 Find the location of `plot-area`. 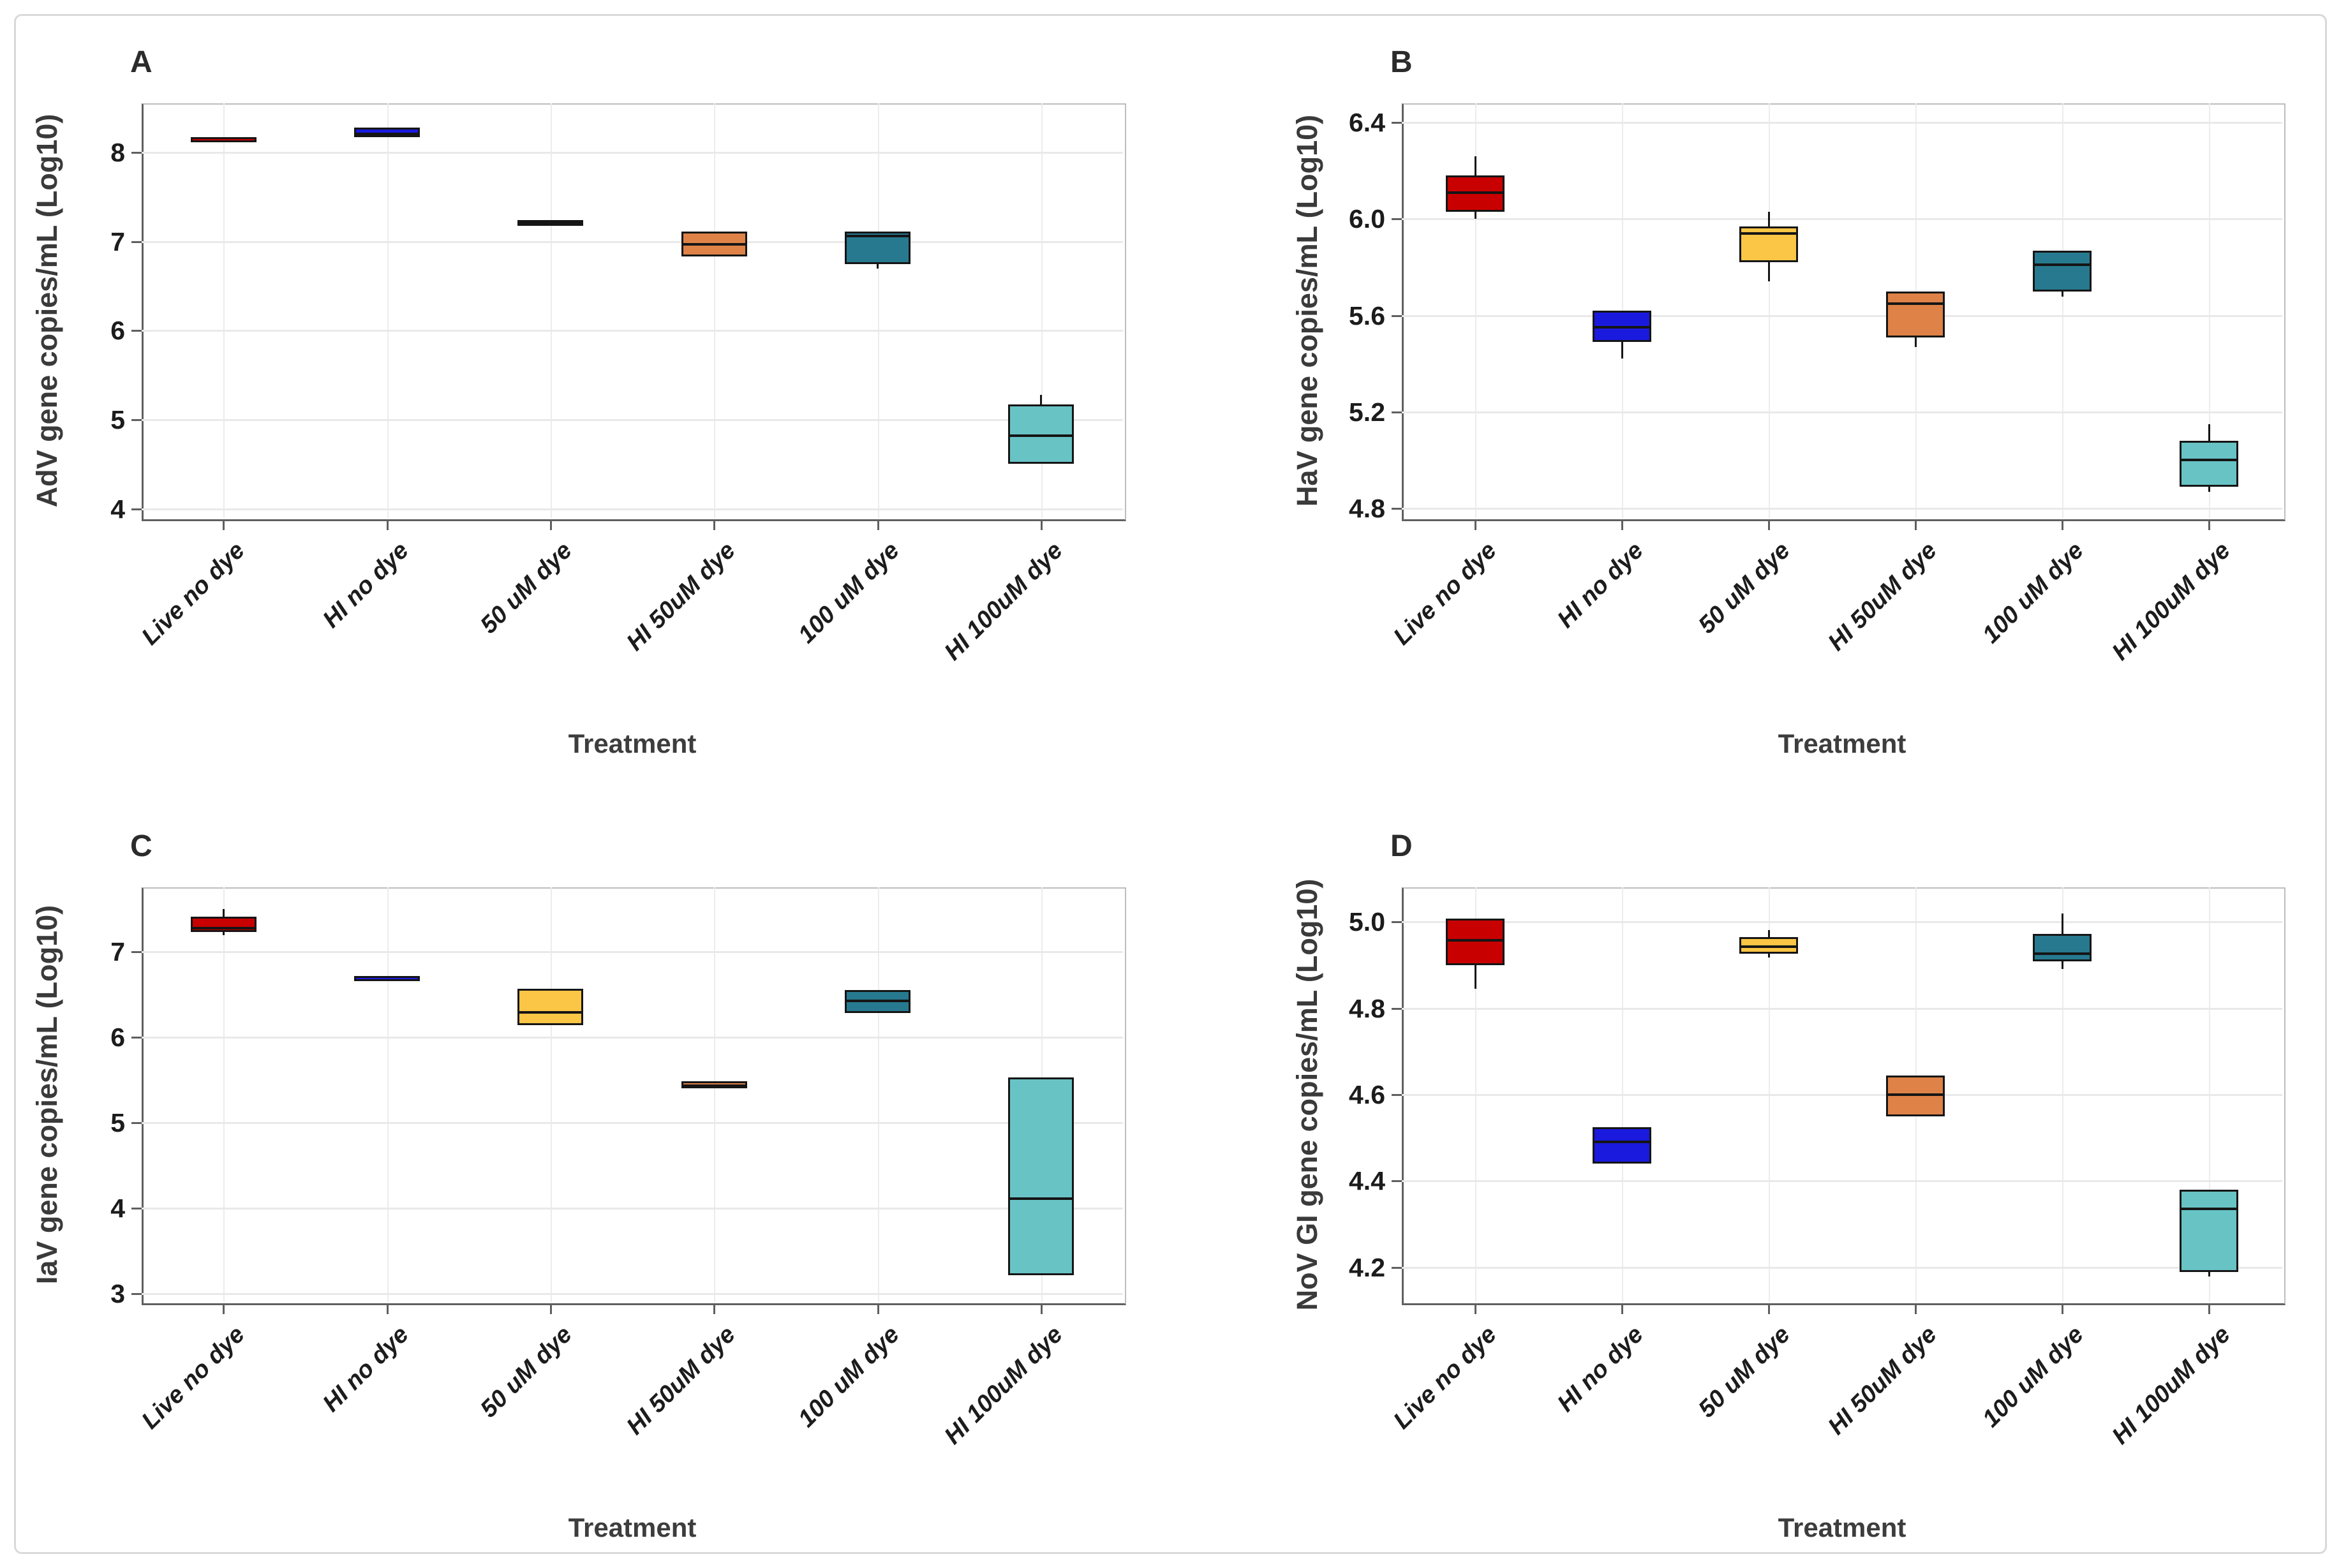

plot-area is located at coordinates (634, 312).